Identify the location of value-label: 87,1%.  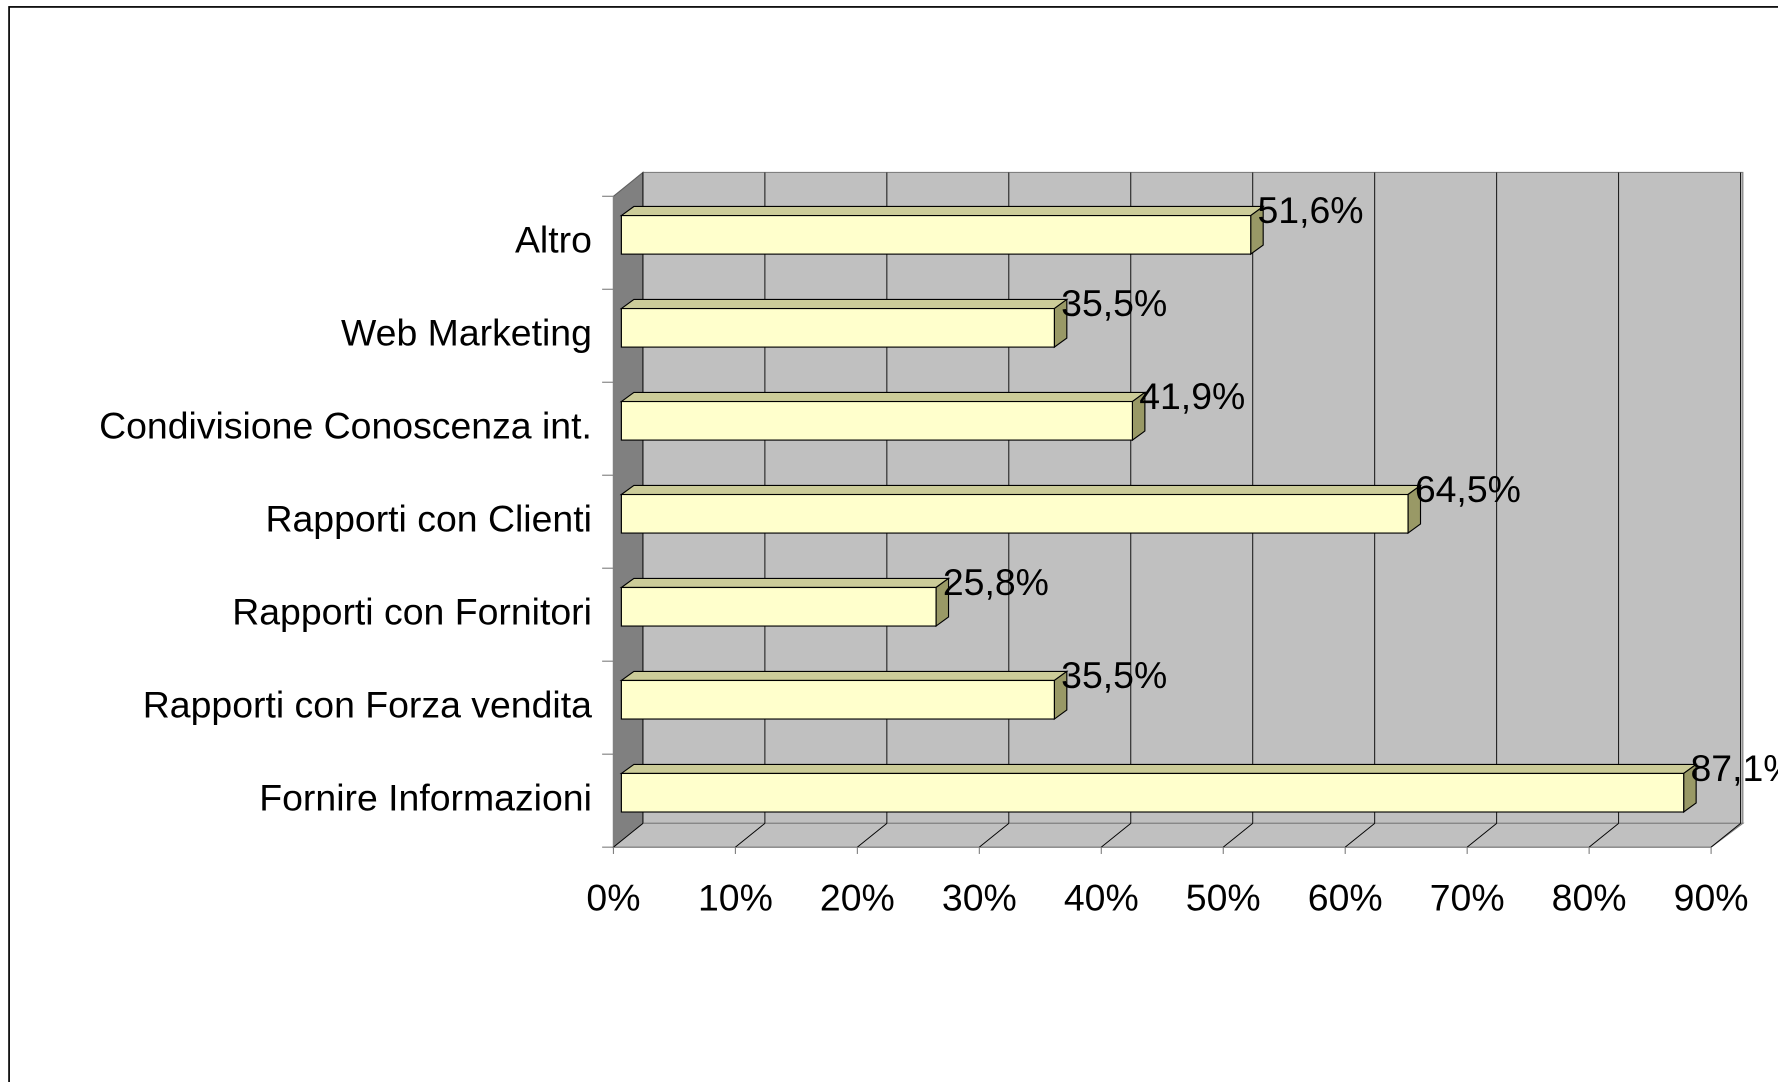
(1734, 768).